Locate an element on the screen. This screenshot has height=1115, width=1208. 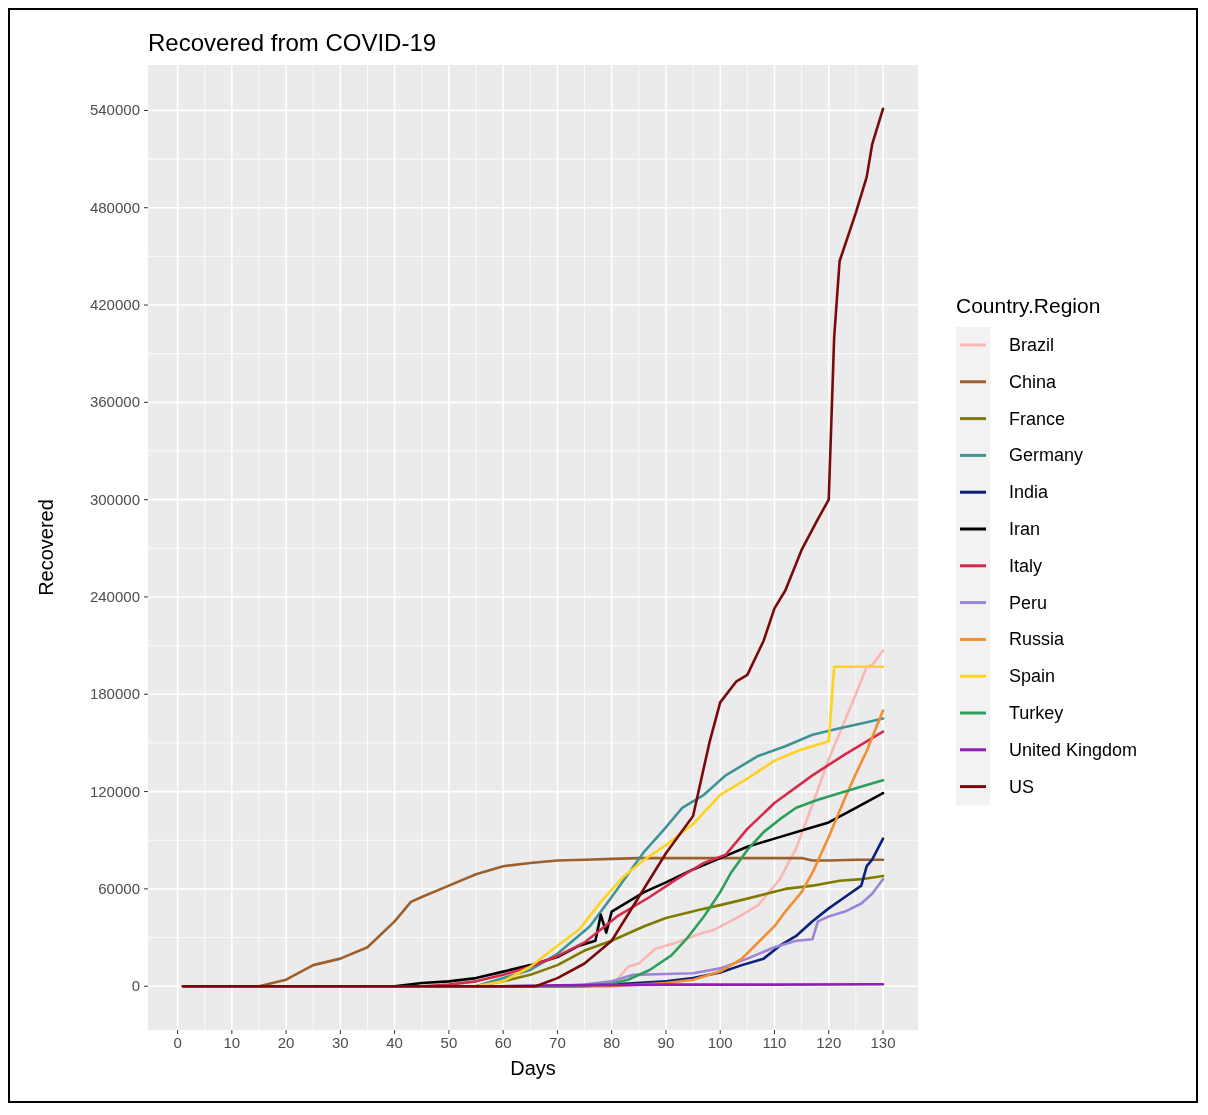
legend-label: Spain is located at coordinates (1032, 676).